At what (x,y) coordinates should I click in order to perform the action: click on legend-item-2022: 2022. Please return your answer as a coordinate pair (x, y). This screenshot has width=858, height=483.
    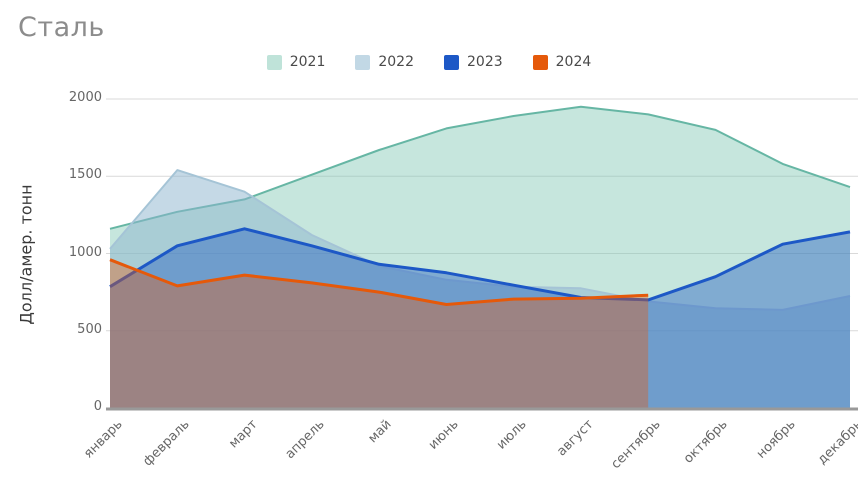
    Looking at the image, I should click on (384, 62).